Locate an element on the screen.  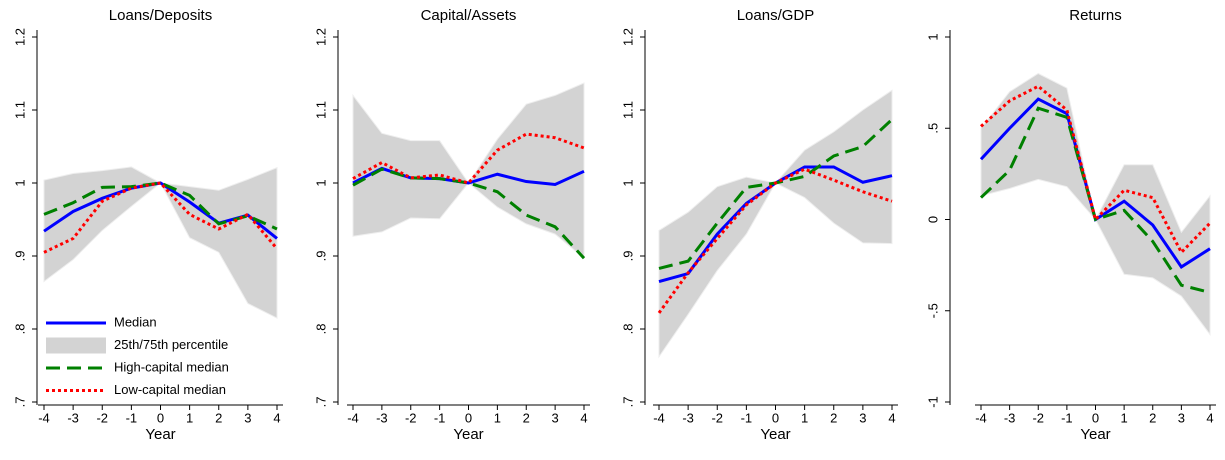
legend-swatch is located at coordinates (76, 345).